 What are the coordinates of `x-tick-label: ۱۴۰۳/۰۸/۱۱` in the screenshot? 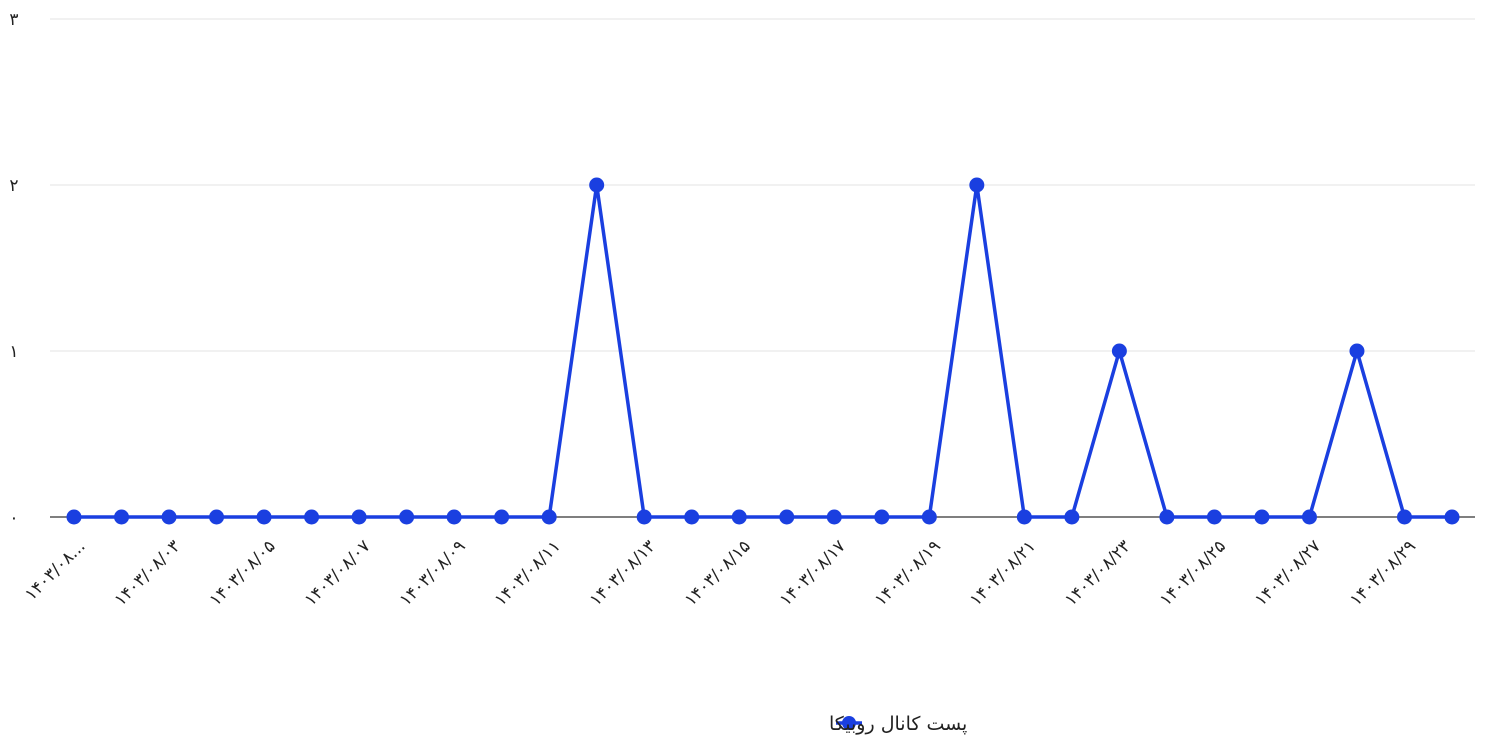 It's located at (528, 573).